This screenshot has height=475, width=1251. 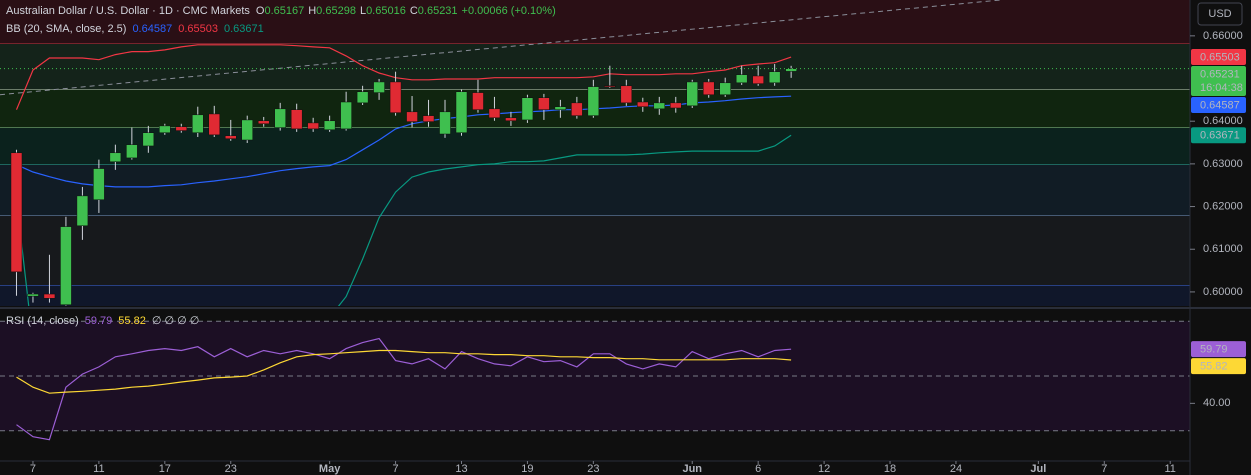 I want to click on price-badge-label: 55.82, so click(x=1214, y=367).